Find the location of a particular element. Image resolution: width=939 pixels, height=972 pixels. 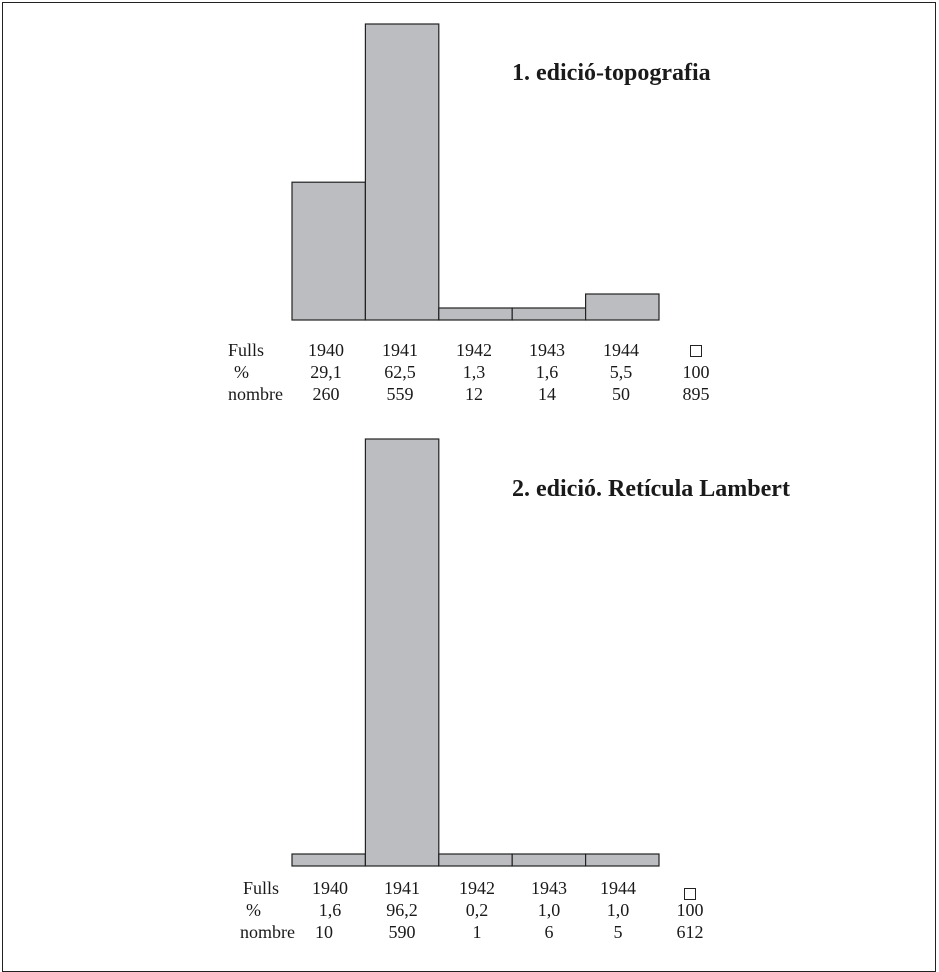

percent-1942: 0,2 is located at coordinates (477, 910).